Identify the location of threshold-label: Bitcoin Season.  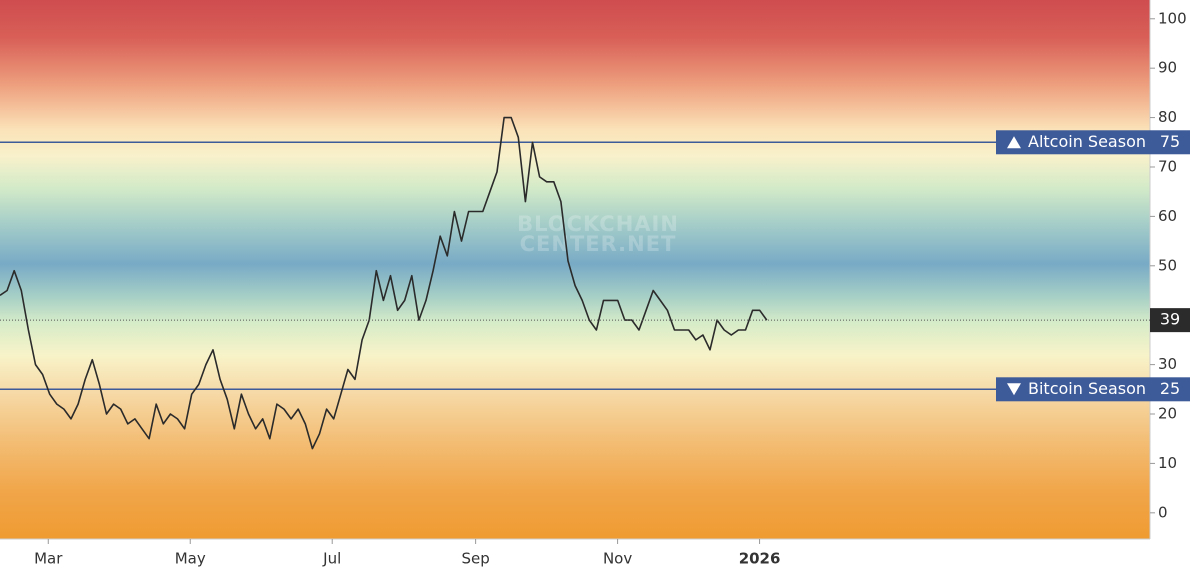
(1087, 388).